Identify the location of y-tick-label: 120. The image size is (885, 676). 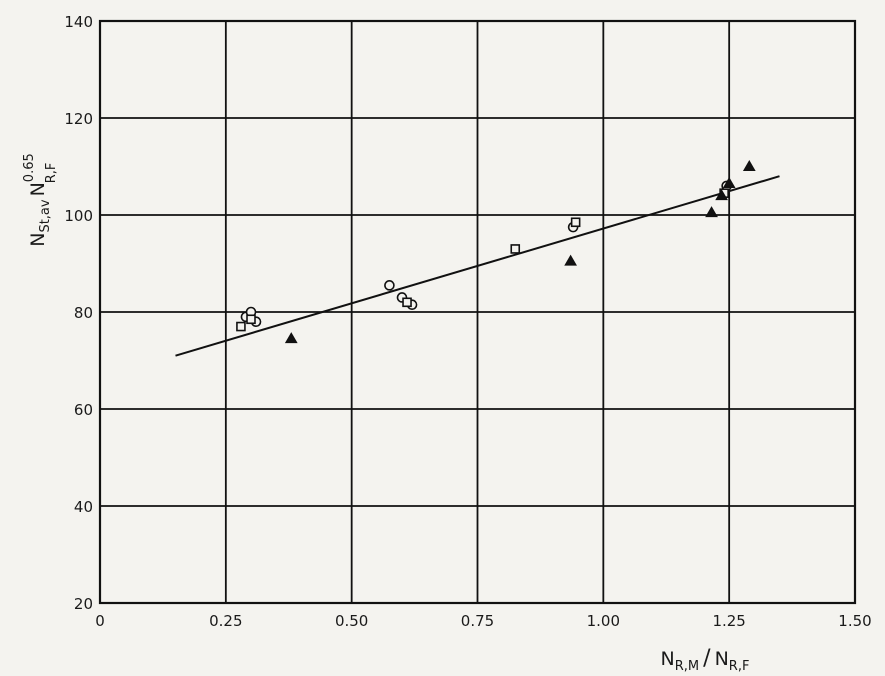
(78, 119).